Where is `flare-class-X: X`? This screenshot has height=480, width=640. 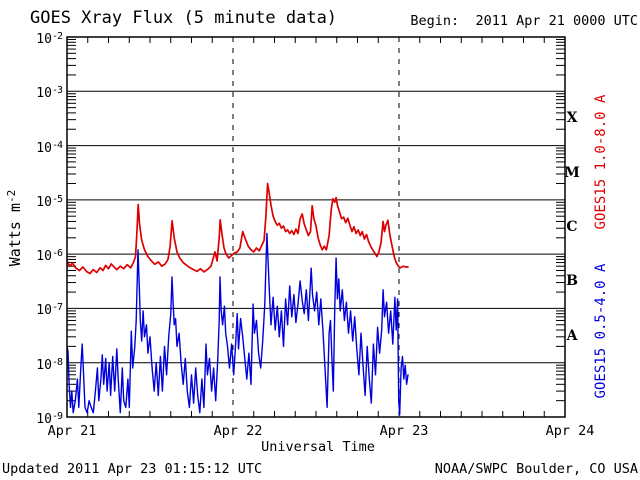 flare-class-X: X is located at coordinates (572, 118).